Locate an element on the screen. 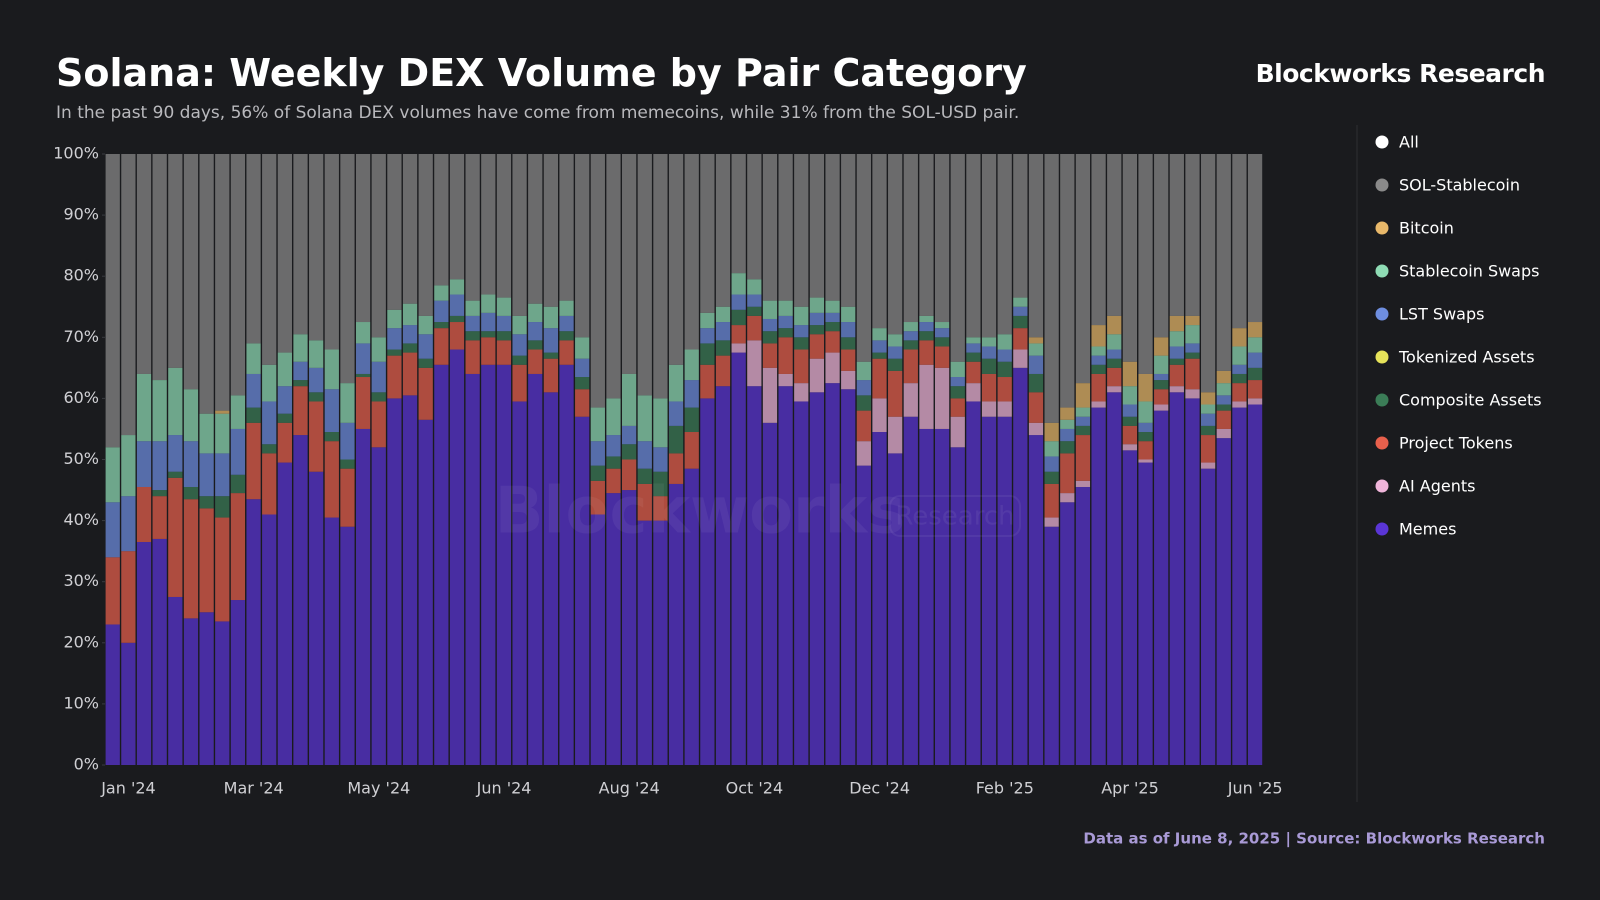  legend-item: Memes is located at coordinates (1416, 529).